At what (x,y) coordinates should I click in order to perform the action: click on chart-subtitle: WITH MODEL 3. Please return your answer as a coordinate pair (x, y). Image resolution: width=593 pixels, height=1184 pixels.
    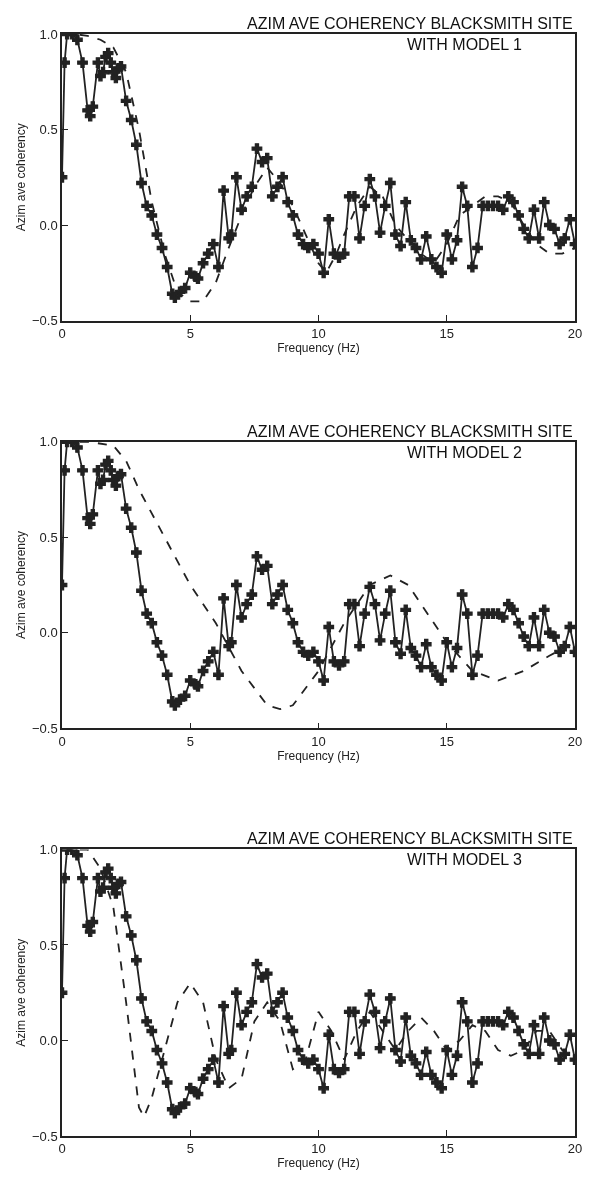
    Looking at the image, I should click on (465, 859).